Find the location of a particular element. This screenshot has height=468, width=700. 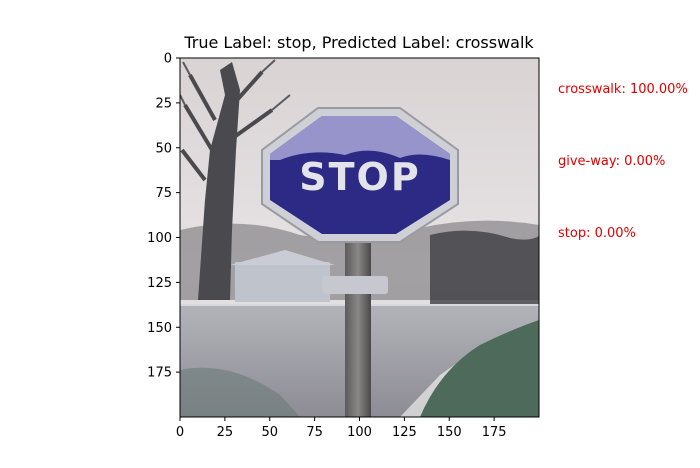

x-tick-label: 125 is located at coordinates (404, 432).